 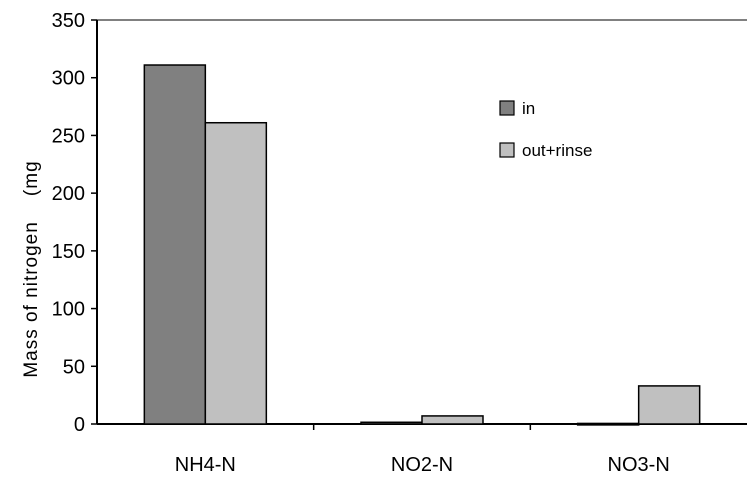 I want to click on bar-out-rinse-nh4-n, so click(x=236, y=273).